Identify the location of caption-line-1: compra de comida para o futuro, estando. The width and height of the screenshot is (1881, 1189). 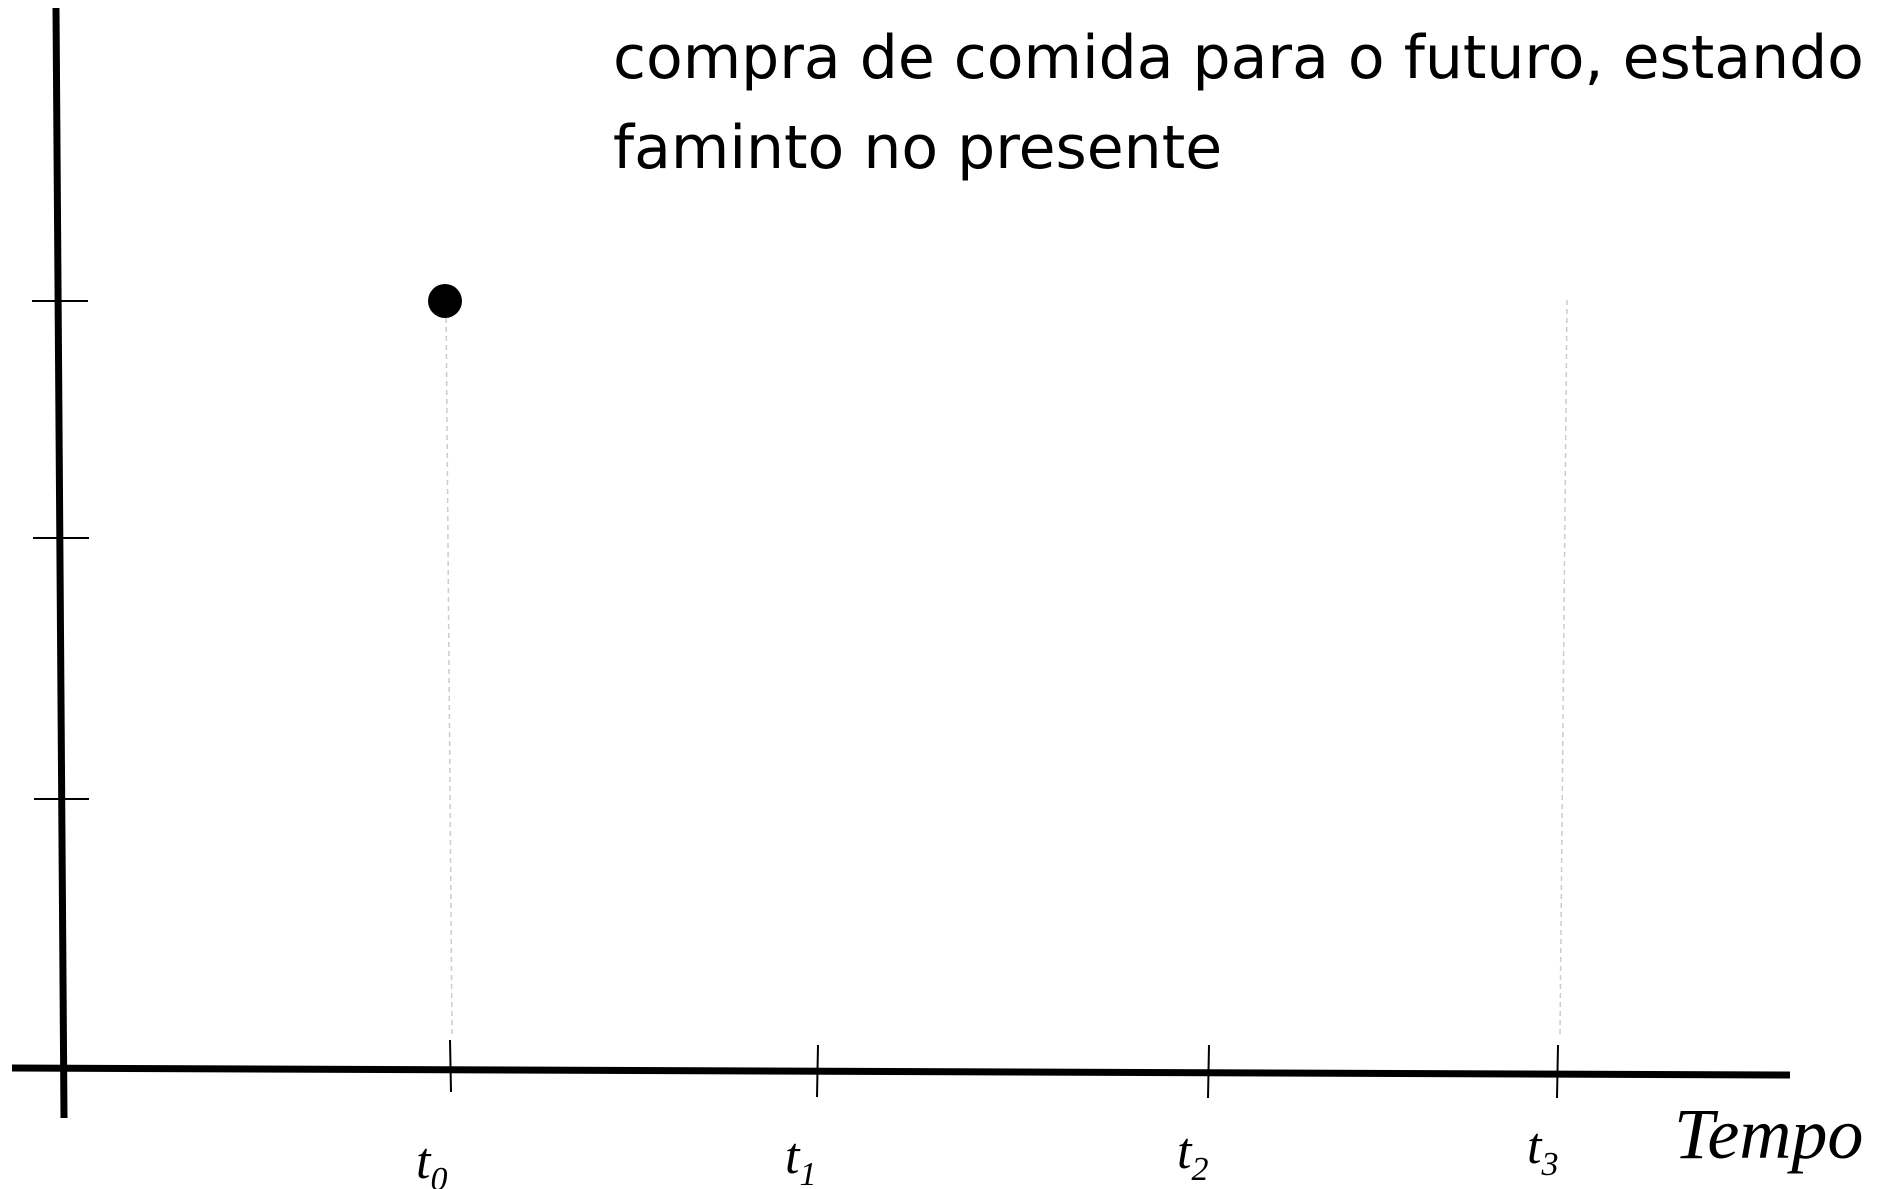
(1238, 58).